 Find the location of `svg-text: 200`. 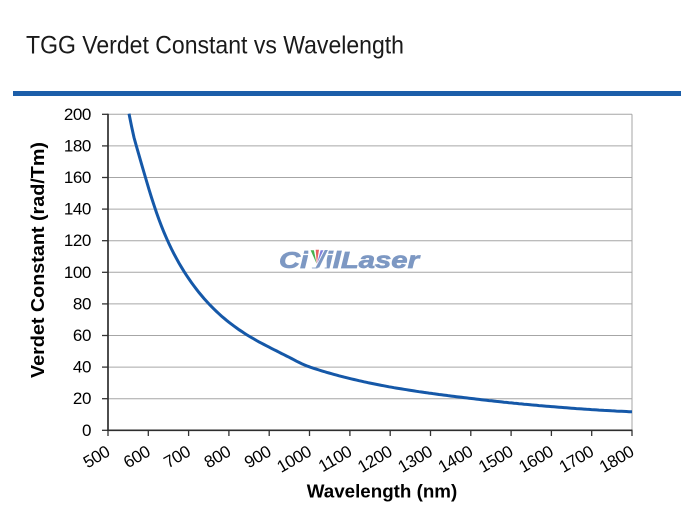

svg-text: 200 is located at coordinates (77, 114).